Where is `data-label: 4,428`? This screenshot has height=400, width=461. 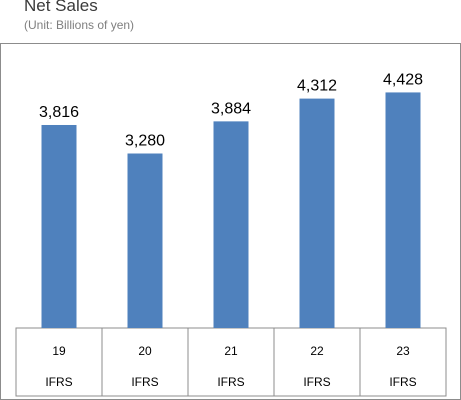 data-label: 4,428 is located at coordinates (403, 79).